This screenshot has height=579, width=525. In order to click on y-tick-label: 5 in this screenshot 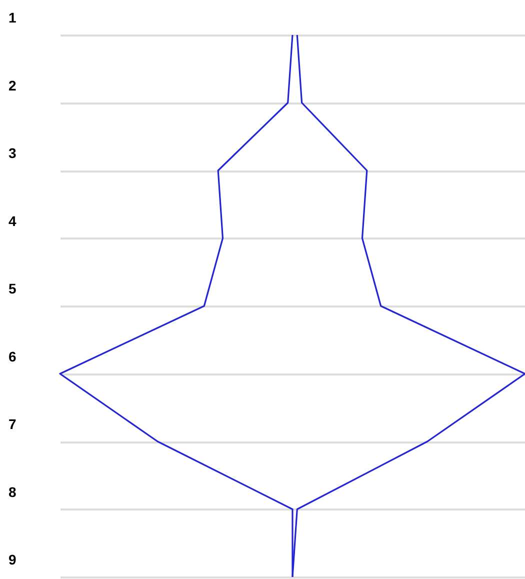, I will do `click(12, 288)`.